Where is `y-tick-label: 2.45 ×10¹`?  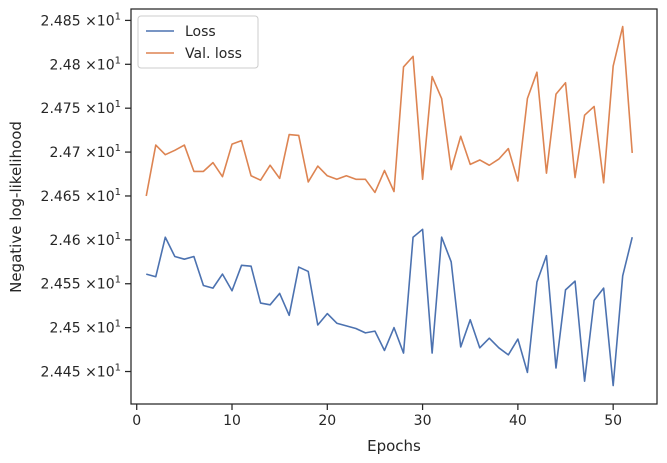
y-tick-label: 2.45 ×10¹ is located at coordinates (85, 328).